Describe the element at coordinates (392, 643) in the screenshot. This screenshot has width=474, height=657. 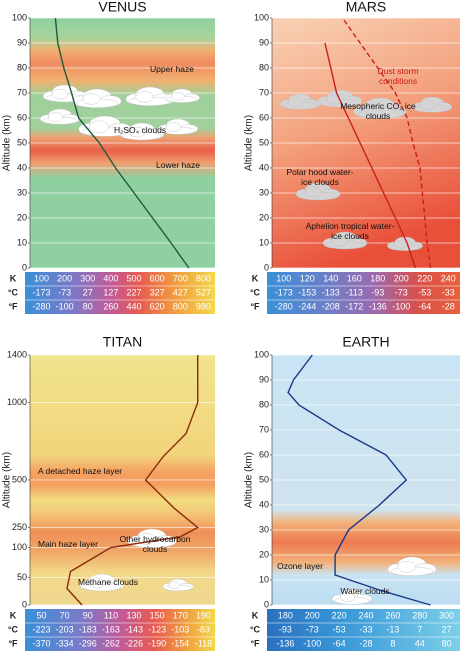
I see `x-tick-label: 8` at that location.